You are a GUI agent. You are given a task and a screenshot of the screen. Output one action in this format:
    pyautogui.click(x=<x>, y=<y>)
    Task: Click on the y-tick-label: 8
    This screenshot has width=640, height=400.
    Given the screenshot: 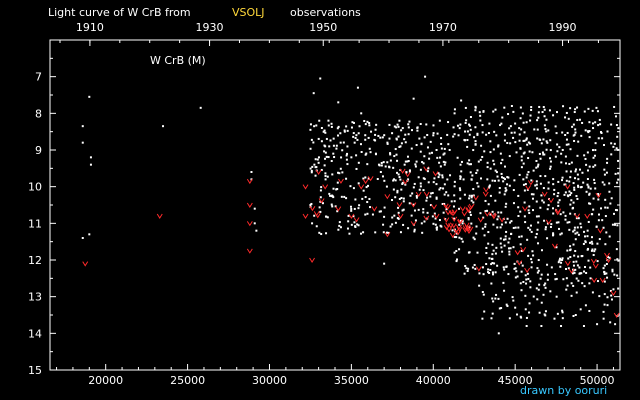 What is the action you would take?
    pyautogui.click(x=38, y=113)
    